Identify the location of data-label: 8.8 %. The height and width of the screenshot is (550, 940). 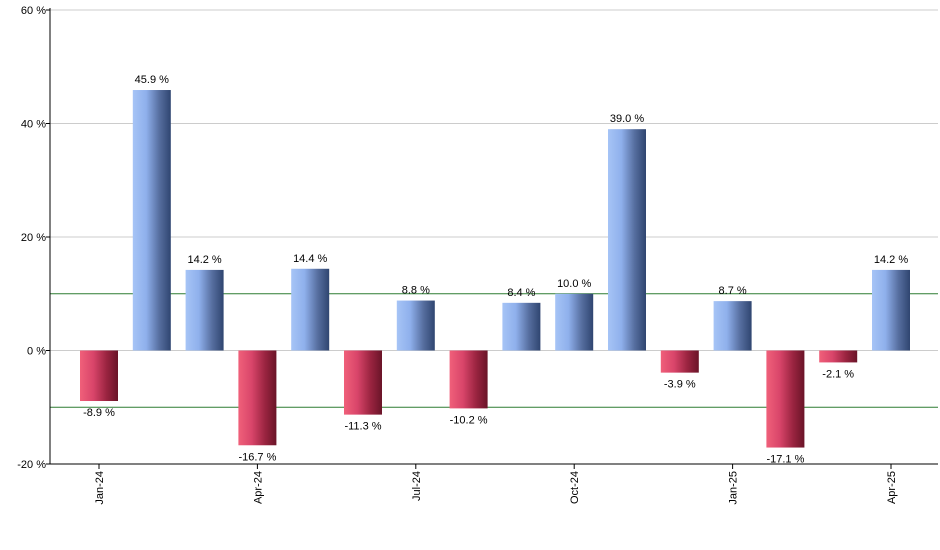
(416, 291).